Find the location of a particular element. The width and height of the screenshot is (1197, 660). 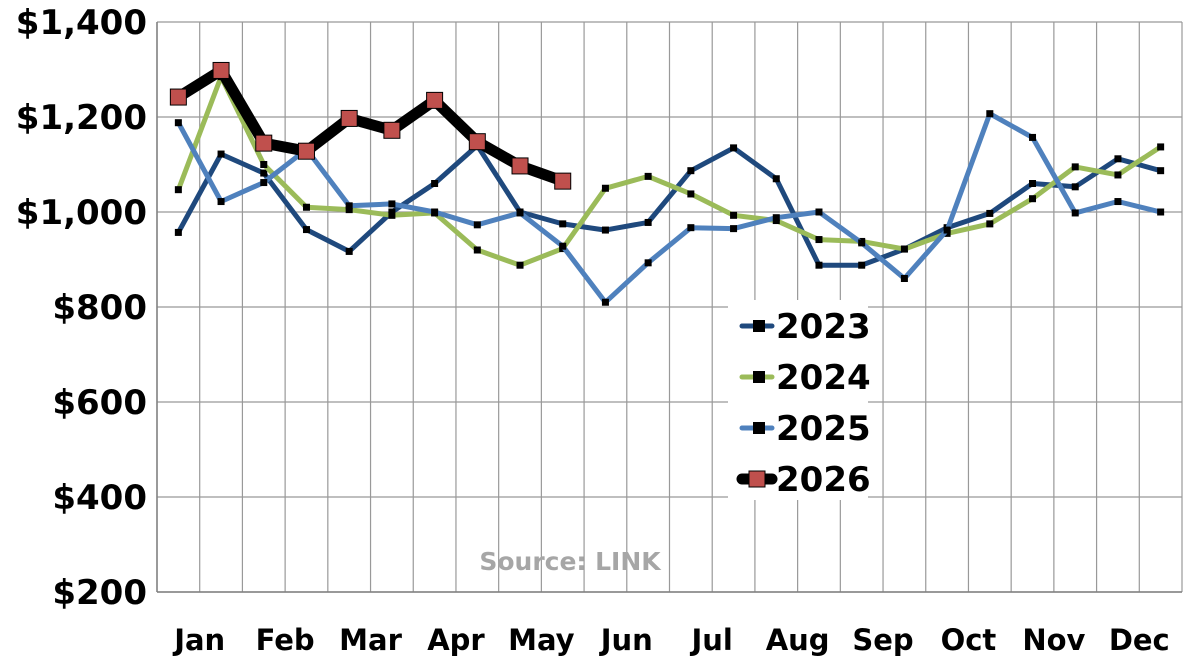

x-tick-label: Jun is located at coordinates (626, 640).